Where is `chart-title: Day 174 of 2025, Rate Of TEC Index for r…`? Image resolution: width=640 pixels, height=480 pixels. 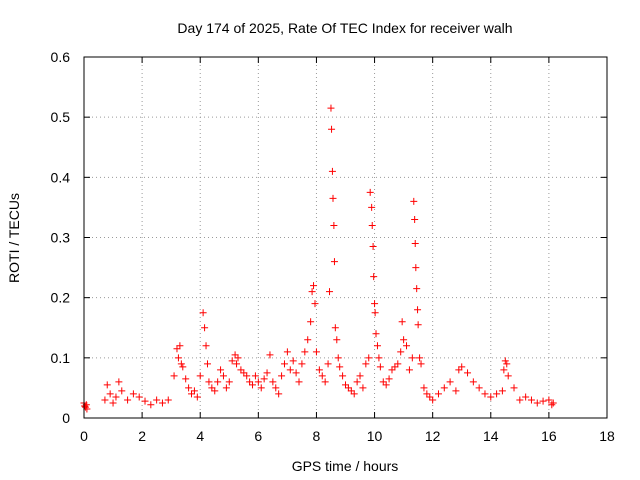 chart-title: Day 174 of 2025, Rate Of TEC Index for r… is located at coordinates (344, 28).